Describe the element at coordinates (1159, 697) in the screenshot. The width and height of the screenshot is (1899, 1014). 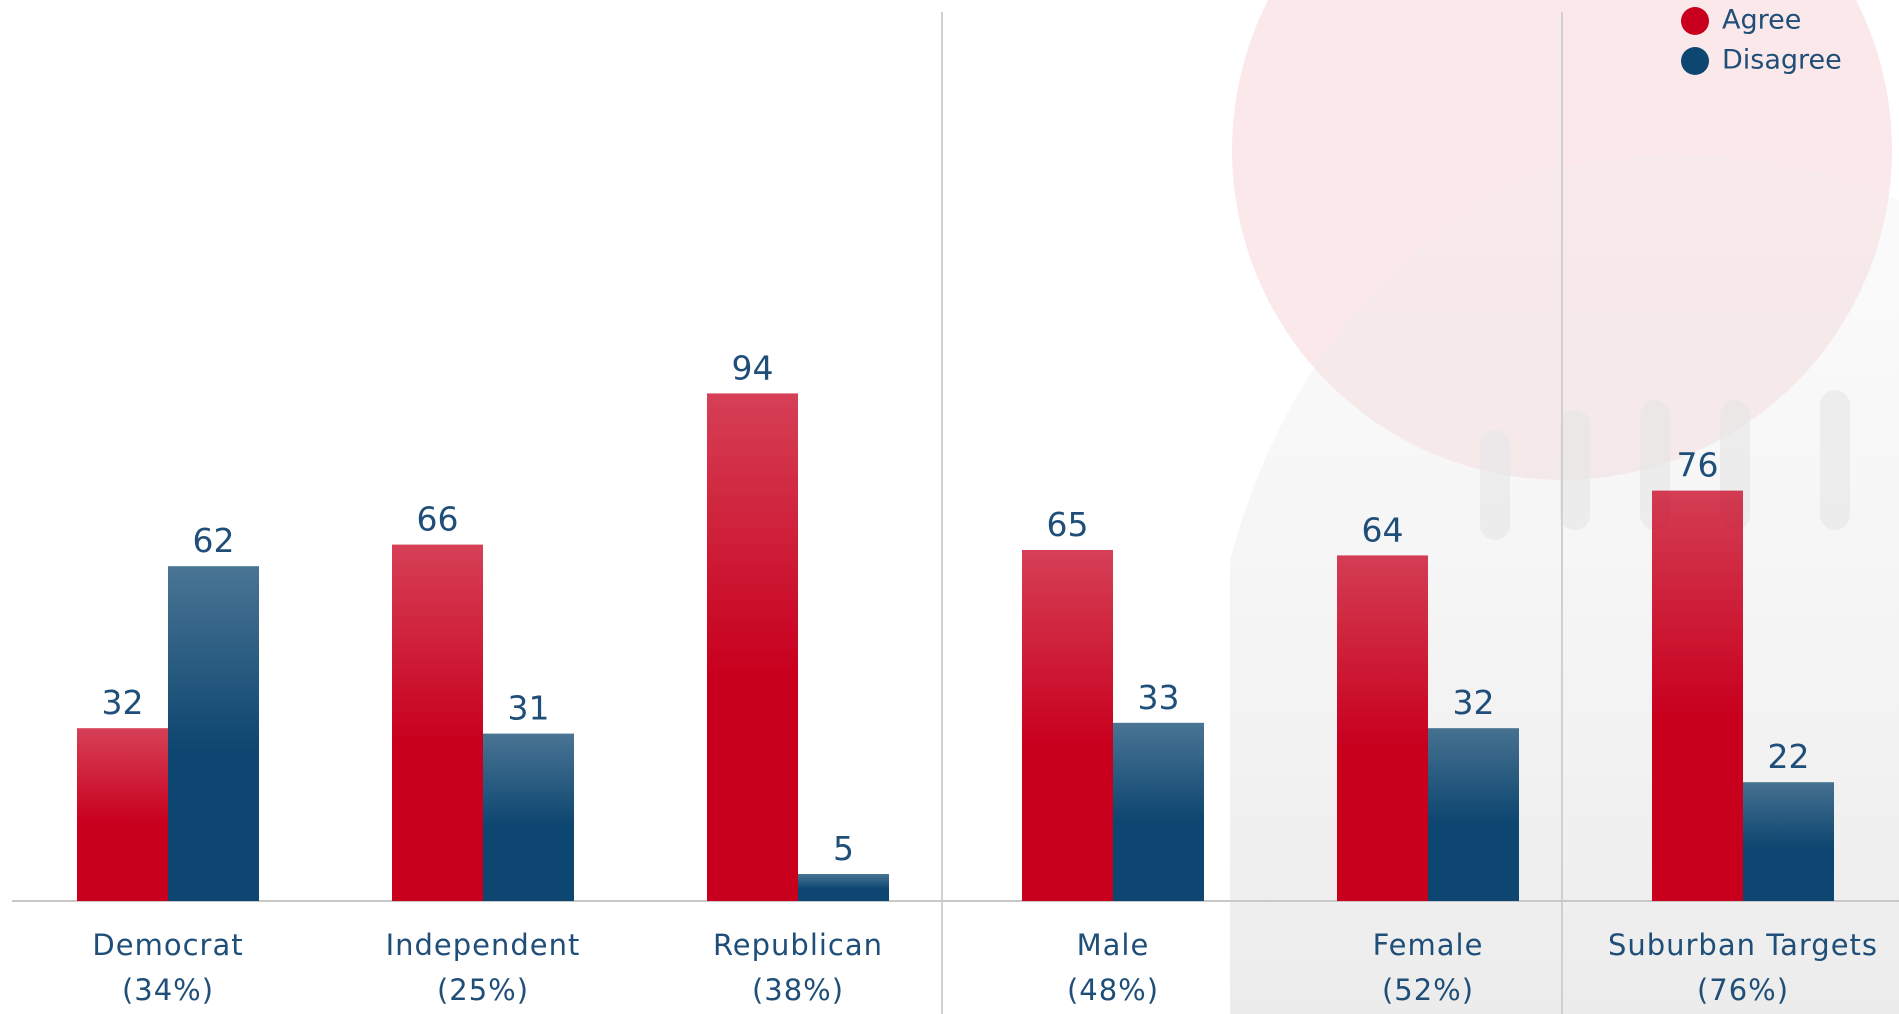
I see `value-label: 33` at that location.